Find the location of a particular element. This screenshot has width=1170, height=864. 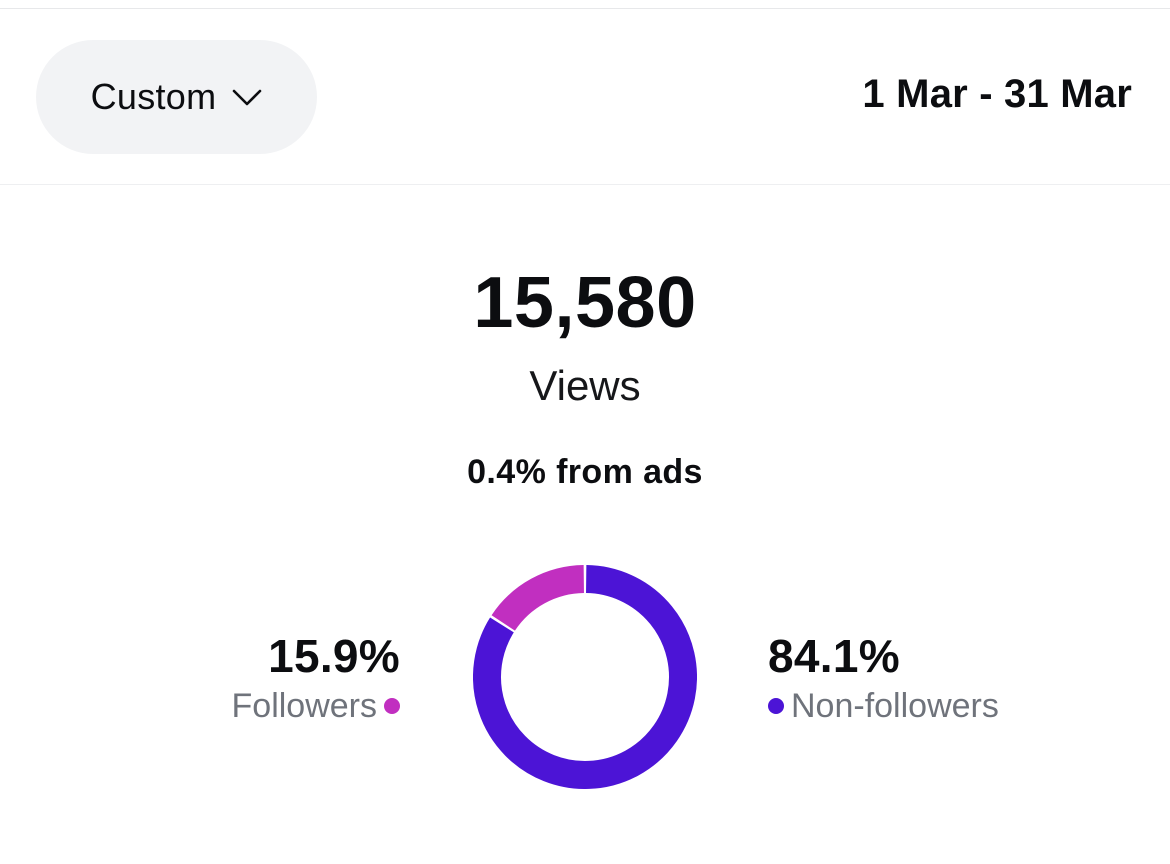

audience-donut-chart is located at coordinates (585, 677).